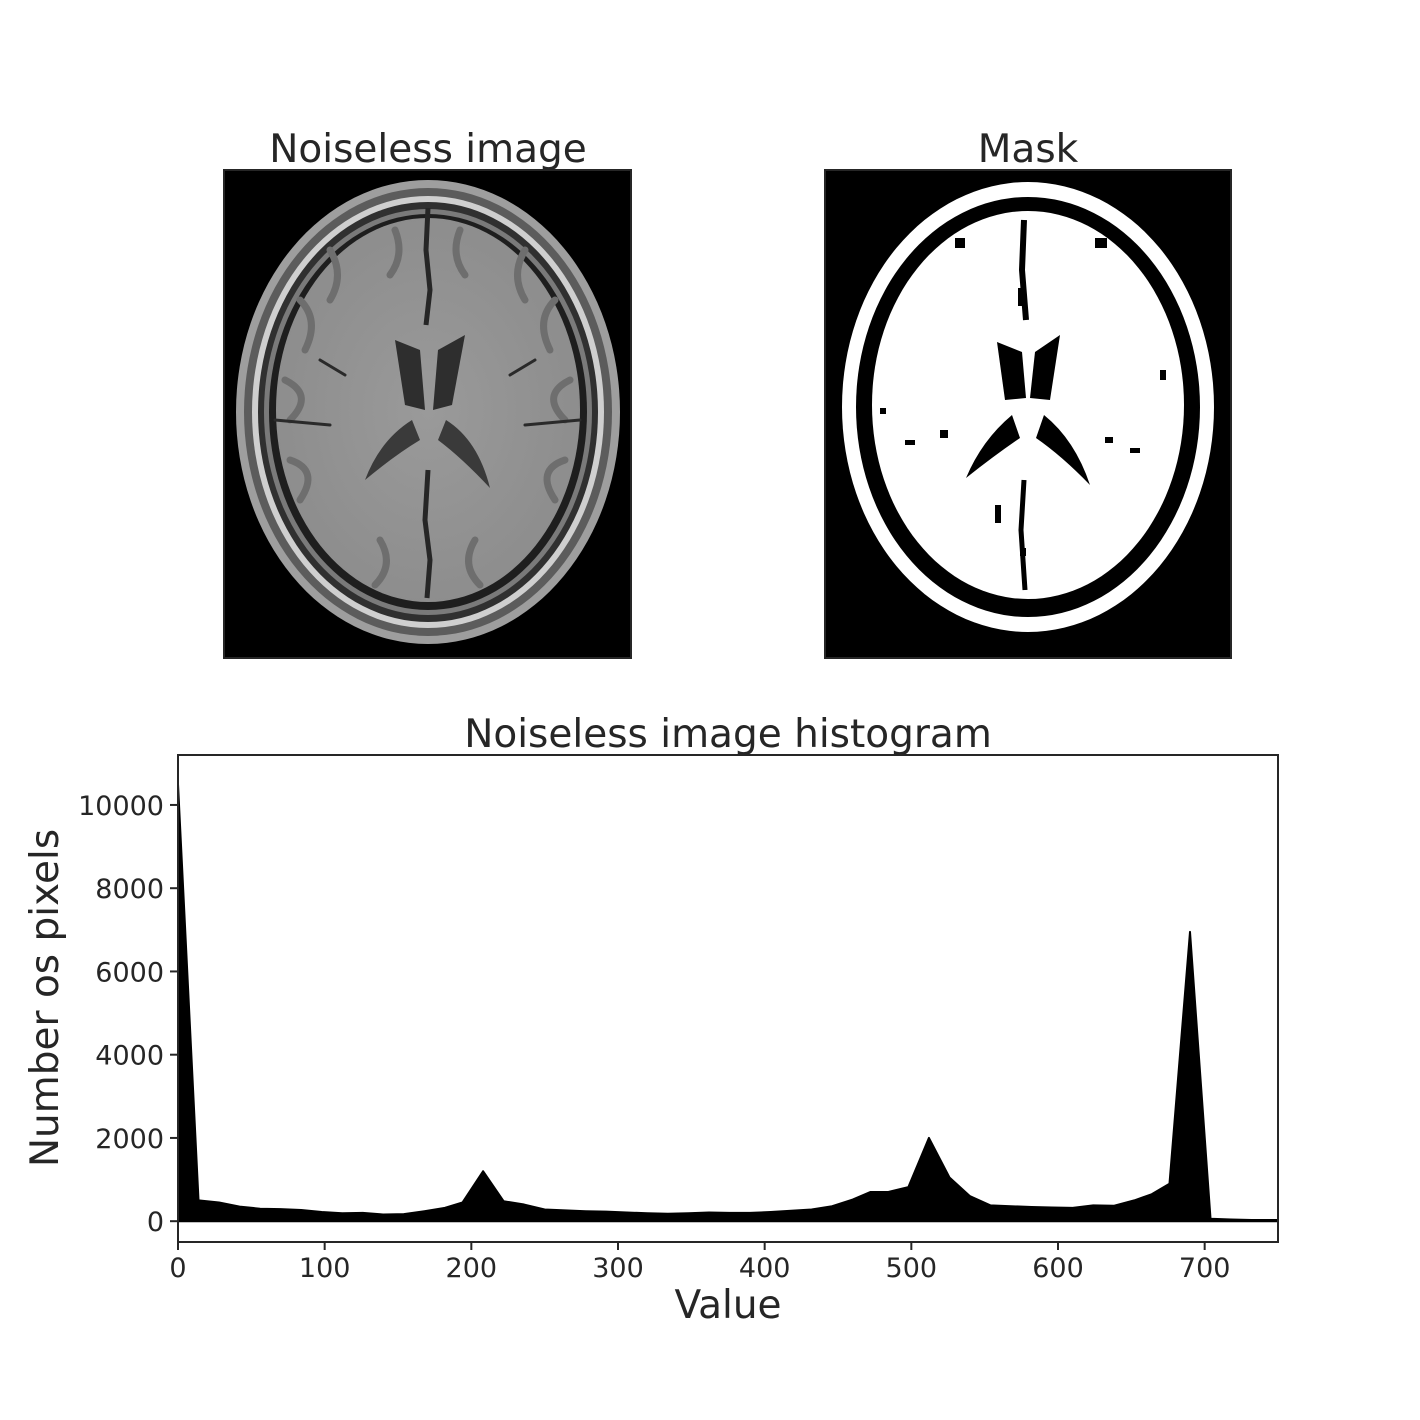  I want to click on x-tick-label: 200, so click(472, 1268).